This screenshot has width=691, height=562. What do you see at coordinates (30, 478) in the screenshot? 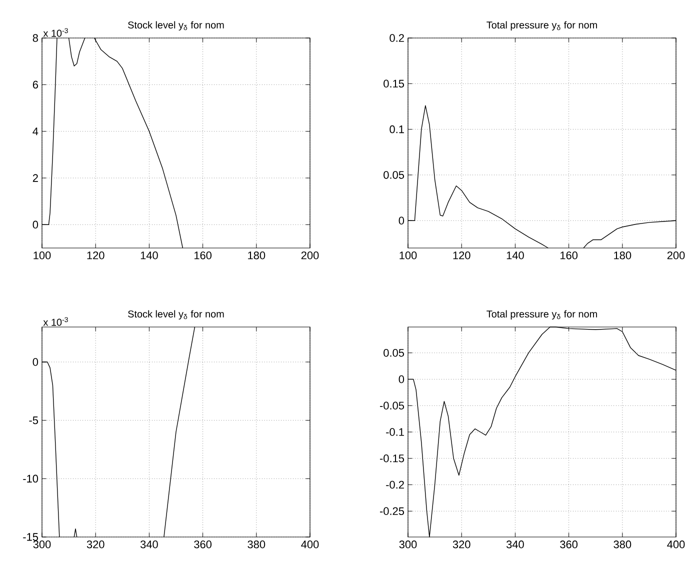
I see `y-tick-label: -10` at bounding box center [30, 478].